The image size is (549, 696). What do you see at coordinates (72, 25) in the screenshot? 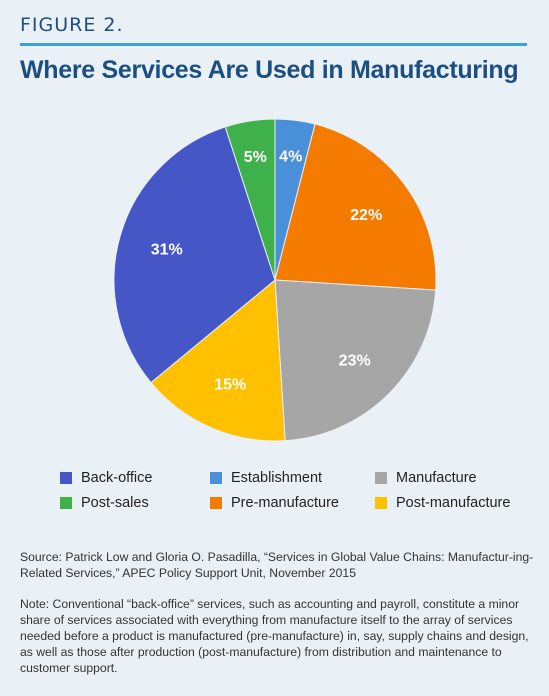
I see `figure-label: FIGURE 2.` at bounding box center [72, 25].